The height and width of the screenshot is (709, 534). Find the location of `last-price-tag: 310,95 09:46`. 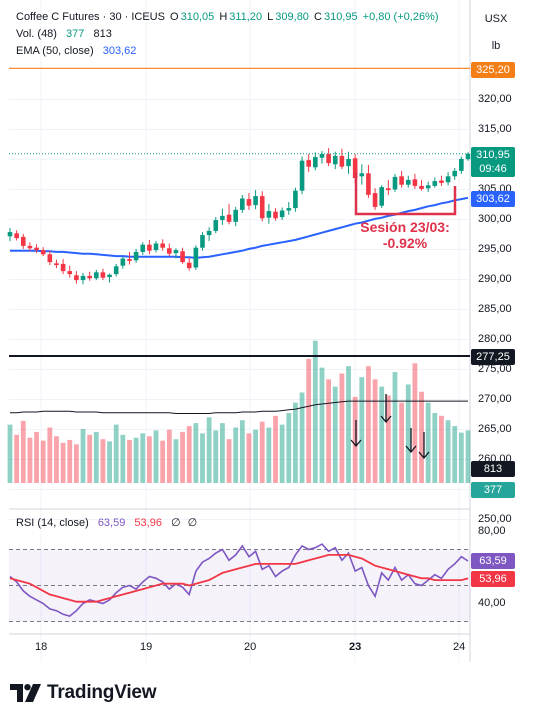

last-price-tag: 310,95 09:46 is located at coordinates (493, 162).